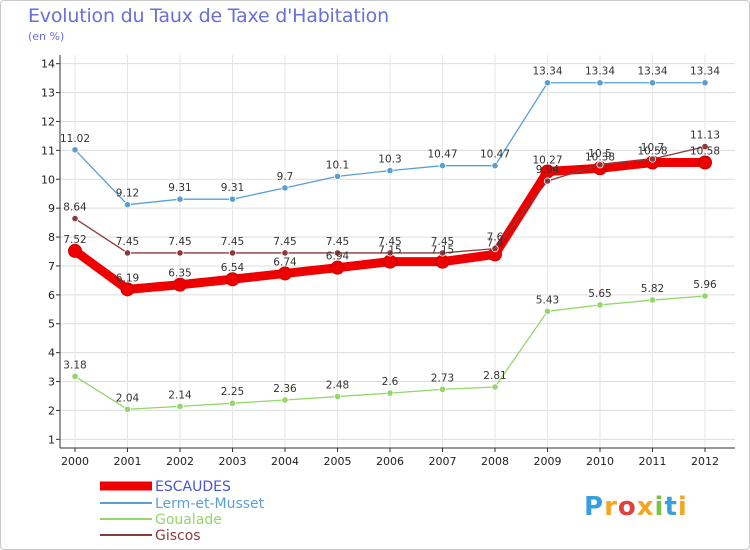 The image size is (750, 550). What do you see at coordinates (48, 121) in the screenshot?
I see `y-tick-label: 12` at bounding box center [48, 121].